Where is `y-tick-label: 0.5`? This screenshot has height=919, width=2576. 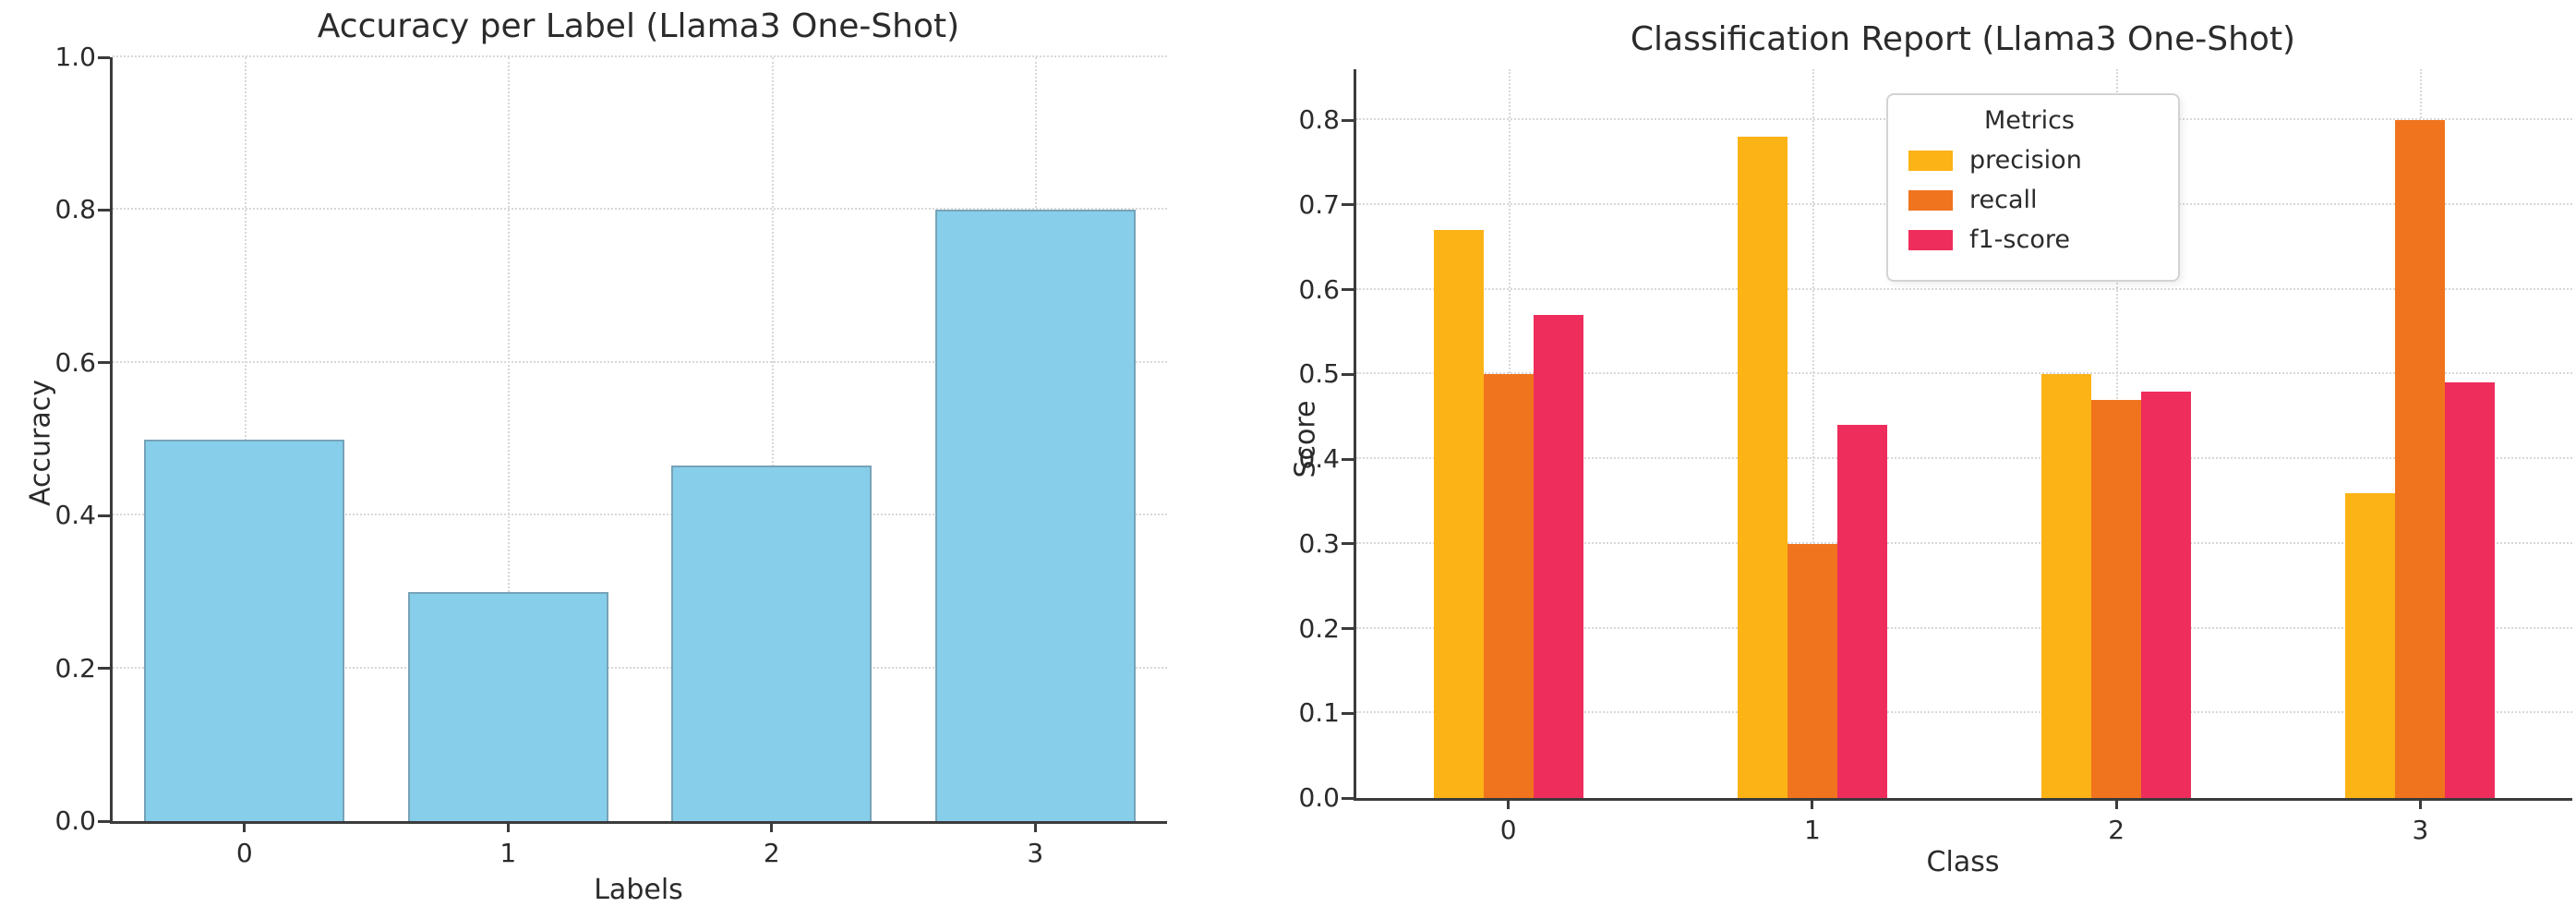 y-tick-label: 0.5 is located at coordinates (1319, 374).